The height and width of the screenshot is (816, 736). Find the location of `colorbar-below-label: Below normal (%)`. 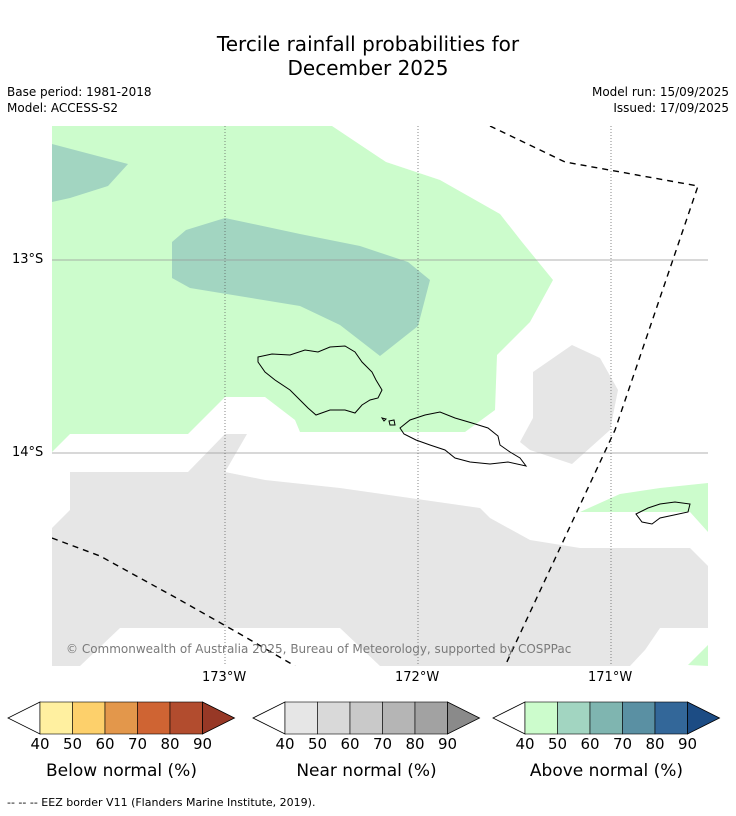

colorbar-below-label: Below normal (%) is located at coordinates (121, 771).